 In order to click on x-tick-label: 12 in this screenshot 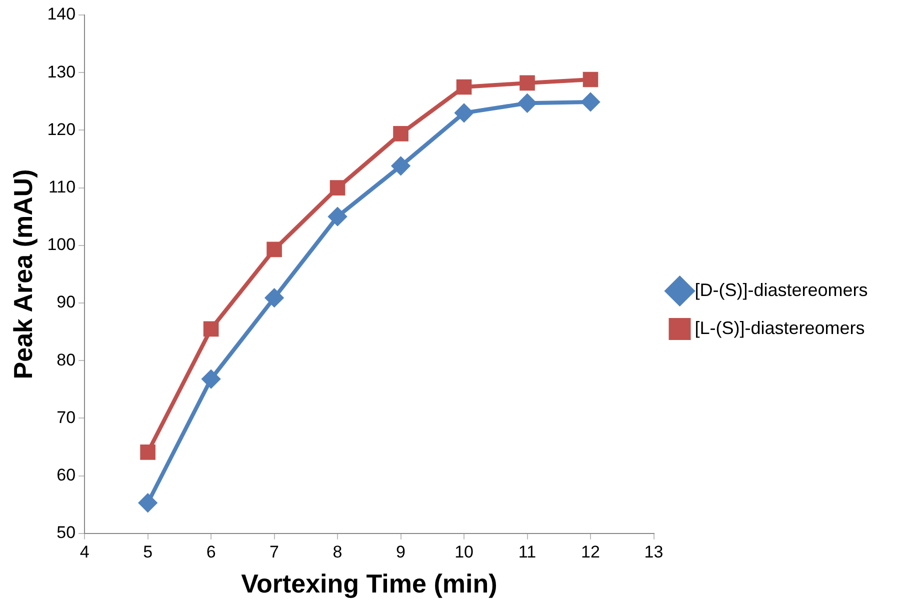, I will do `click(590, 552)`.